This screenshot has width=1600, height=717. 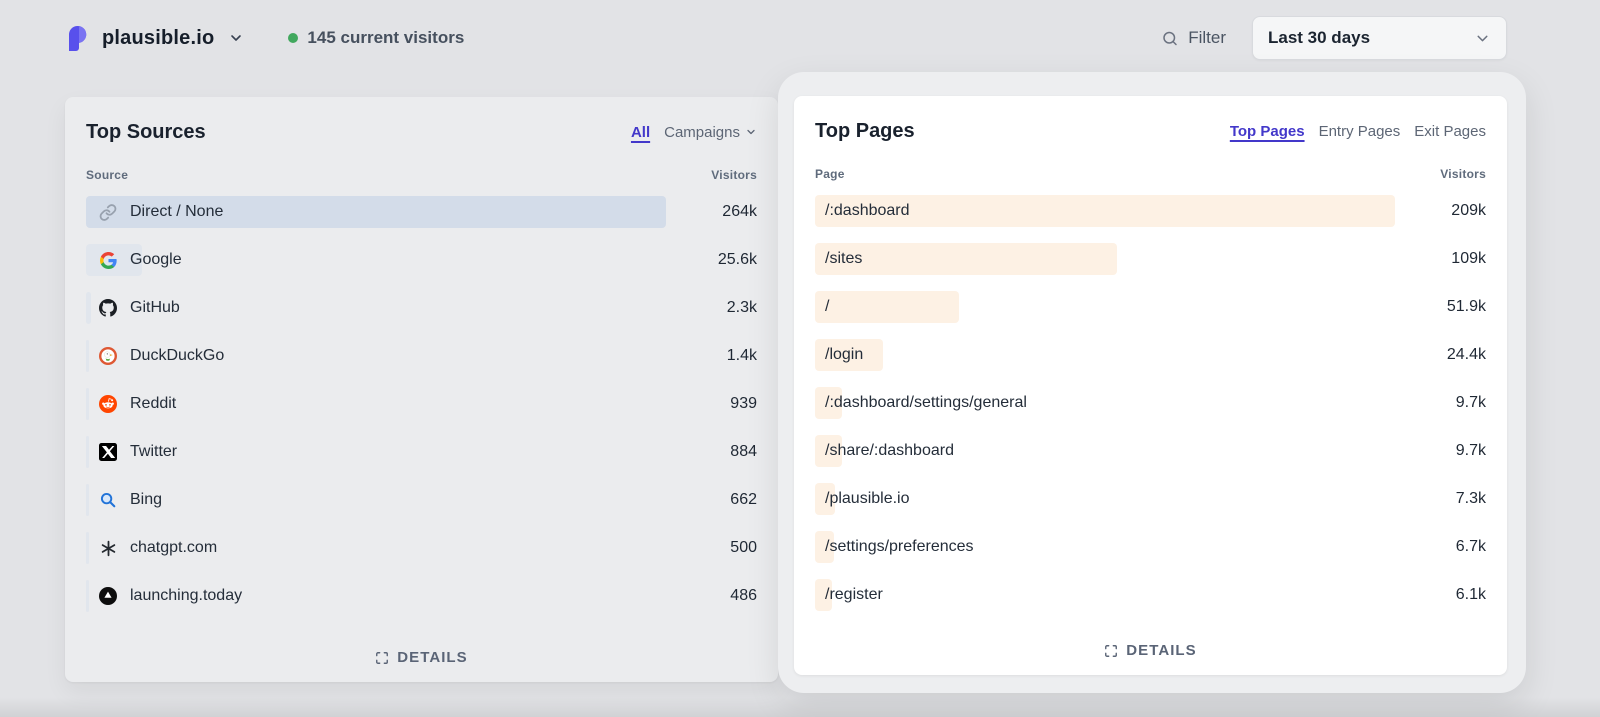 I want to click on table-row: /share/:dashboard 9.7k, so click(x=1150, y=451).